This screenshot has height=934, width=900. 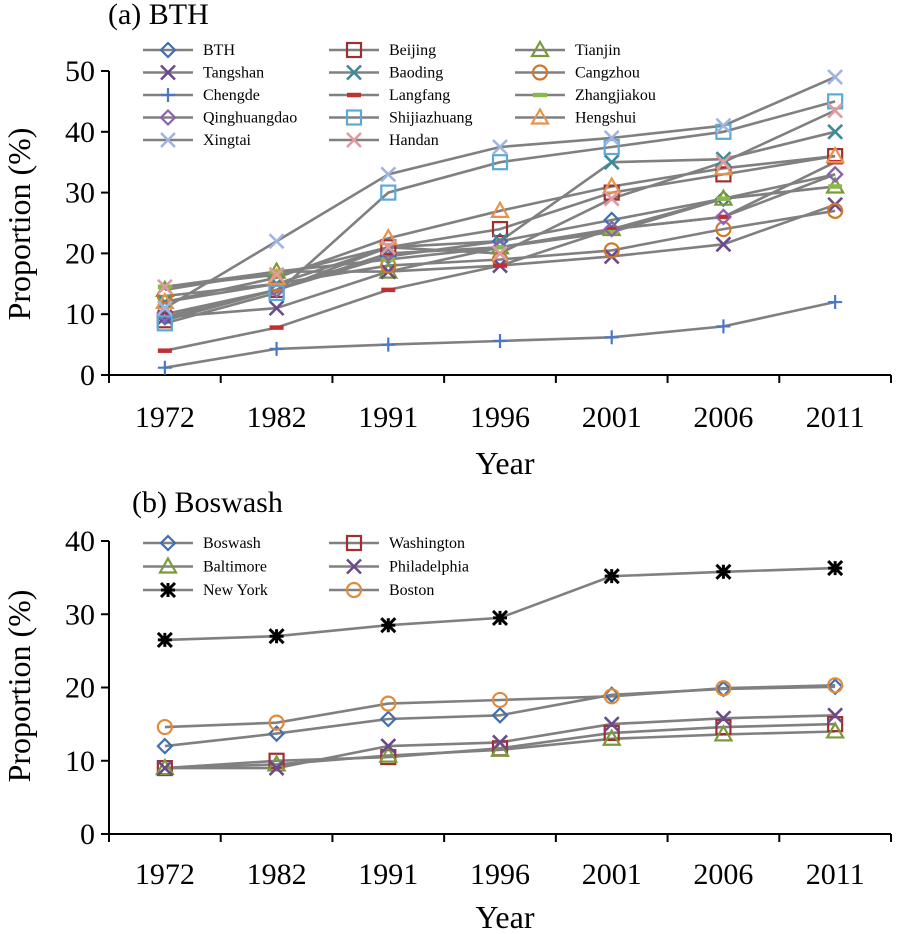 I want to click on legend-label: Shijiazhuang, so click(x=431, y=118).